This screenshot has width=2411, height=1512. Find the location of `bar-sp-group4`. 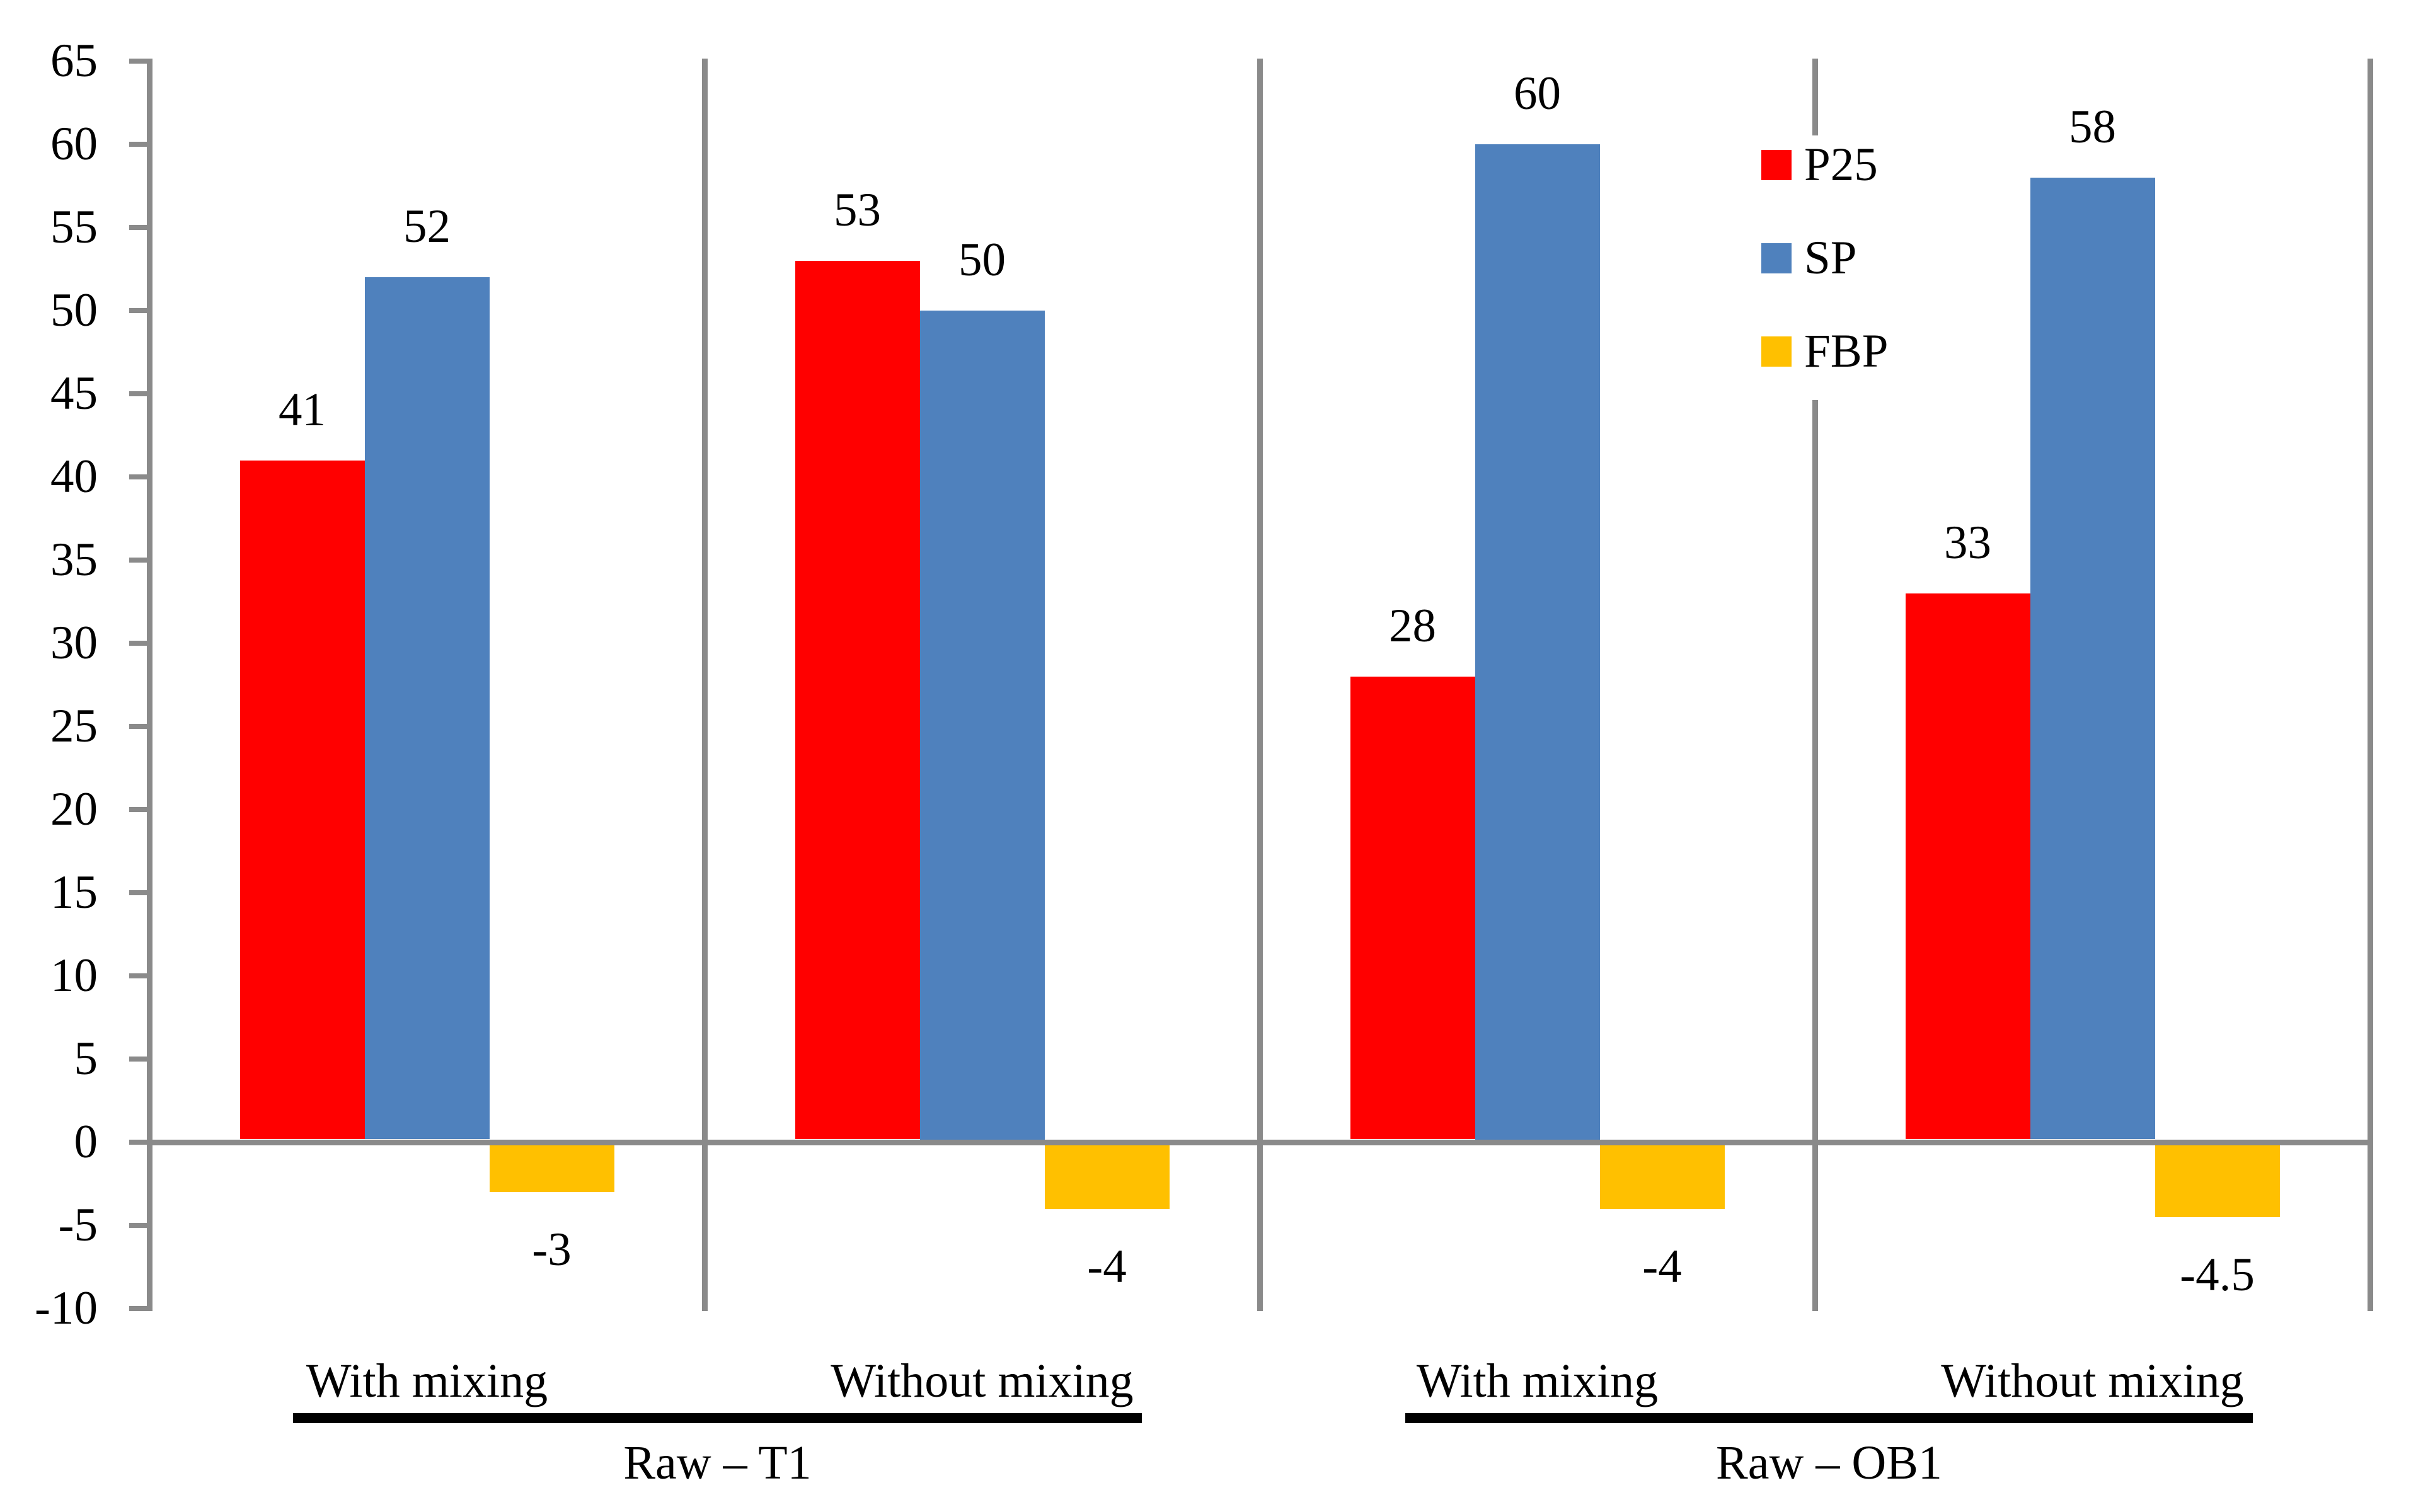

bar-sp-group4 is located at coordinates (2092, 658).